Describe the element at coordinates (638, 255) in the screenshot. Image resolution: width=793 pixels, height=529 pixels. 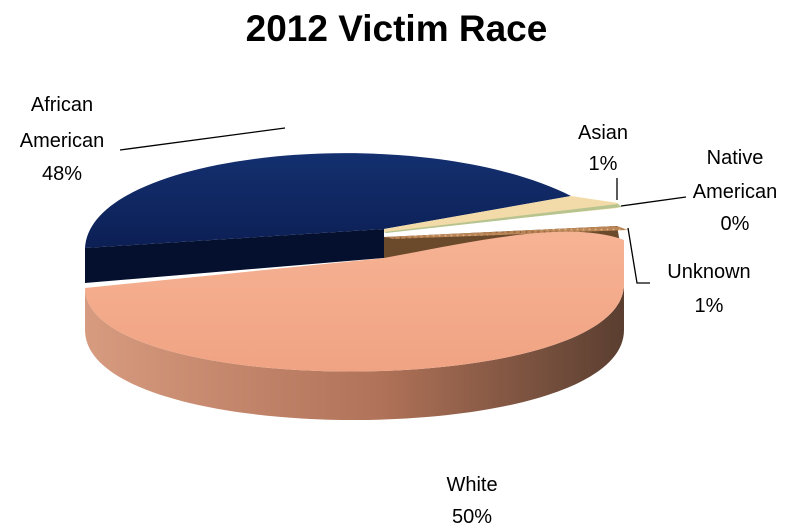
I see `leader-line-unknown` at that location.